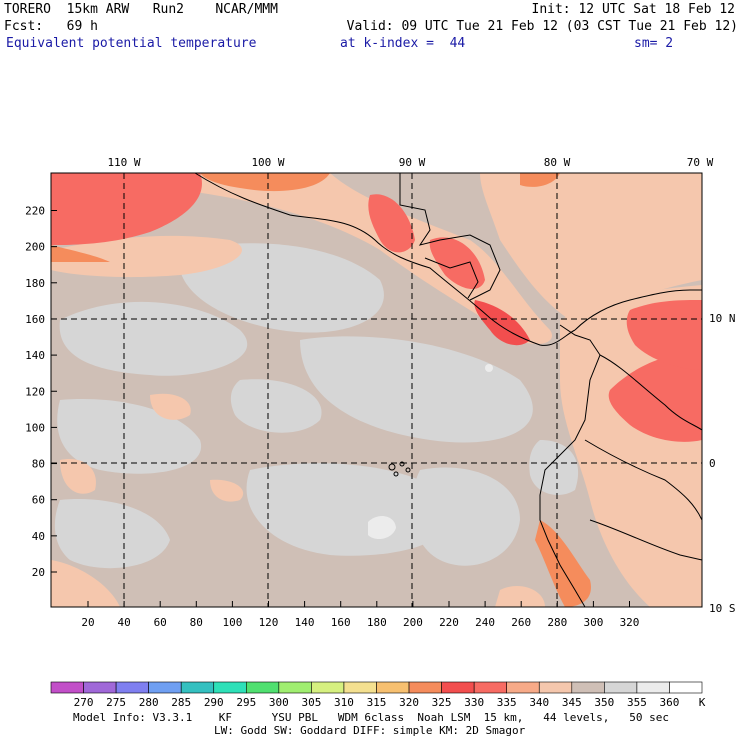 Image resolution: width=740 pixels, height=740 pixels. I want to click on y-tick-label: 120, so click(35, 391).